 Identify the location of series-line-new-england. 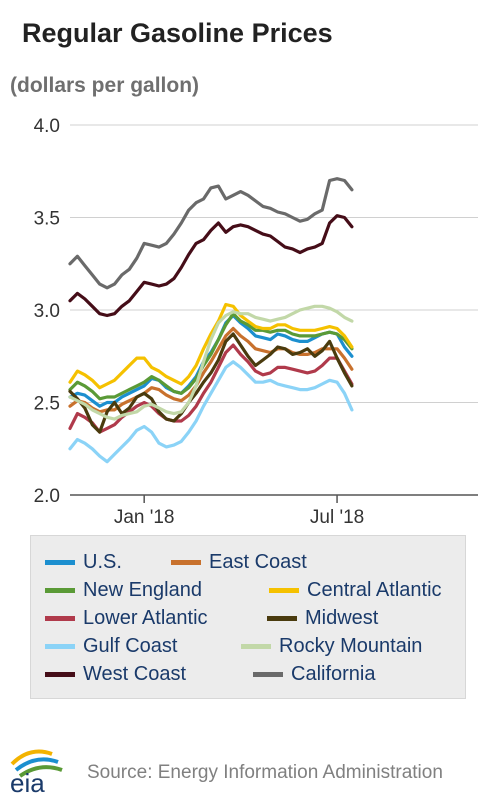
(211, 356).